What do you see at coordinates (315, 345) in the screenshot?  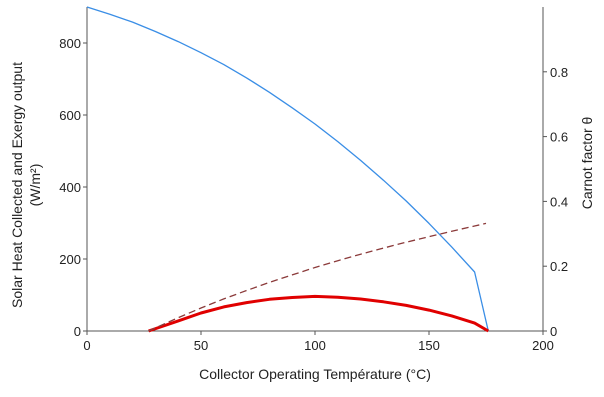 I see `x-tick-label: 100` at bounding box center [315, 345].